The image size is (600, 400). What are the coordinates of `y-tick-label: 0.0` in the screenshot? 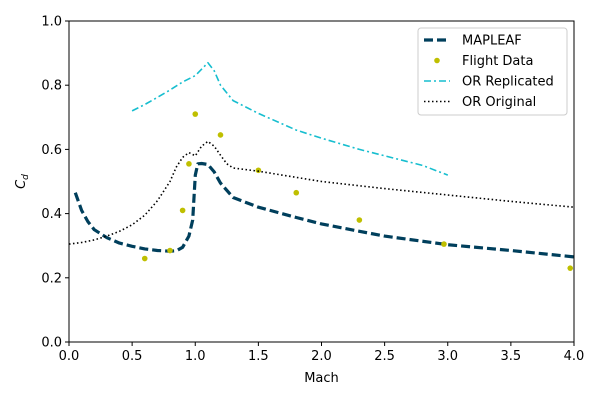 It's located at (51, 343).